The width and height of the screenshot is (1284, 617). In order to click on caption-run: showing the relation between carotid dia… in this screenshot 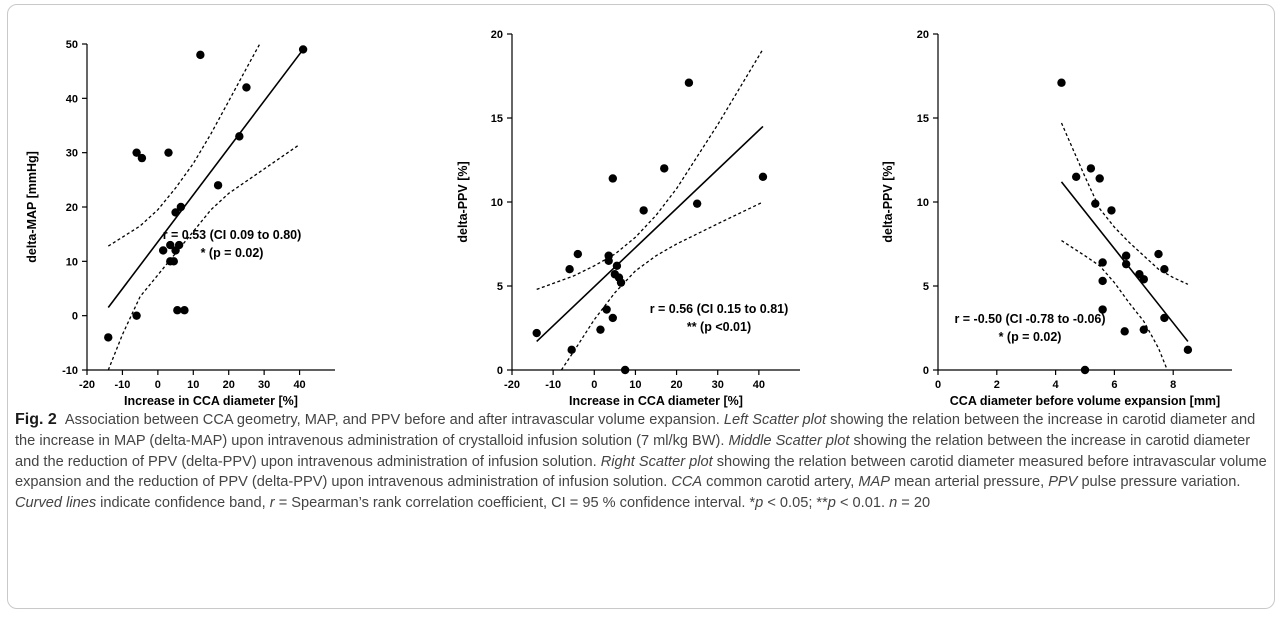, I will do `click(641, 472)`.